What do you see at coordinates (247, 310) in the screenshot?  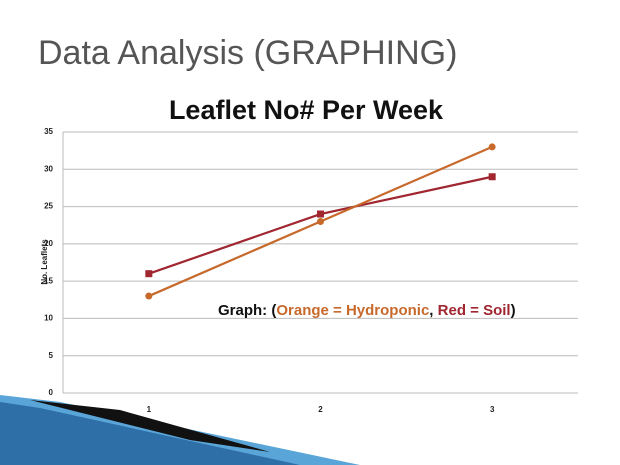 I see `annotation-part: Graph: (` at bounding box center [247, 310].